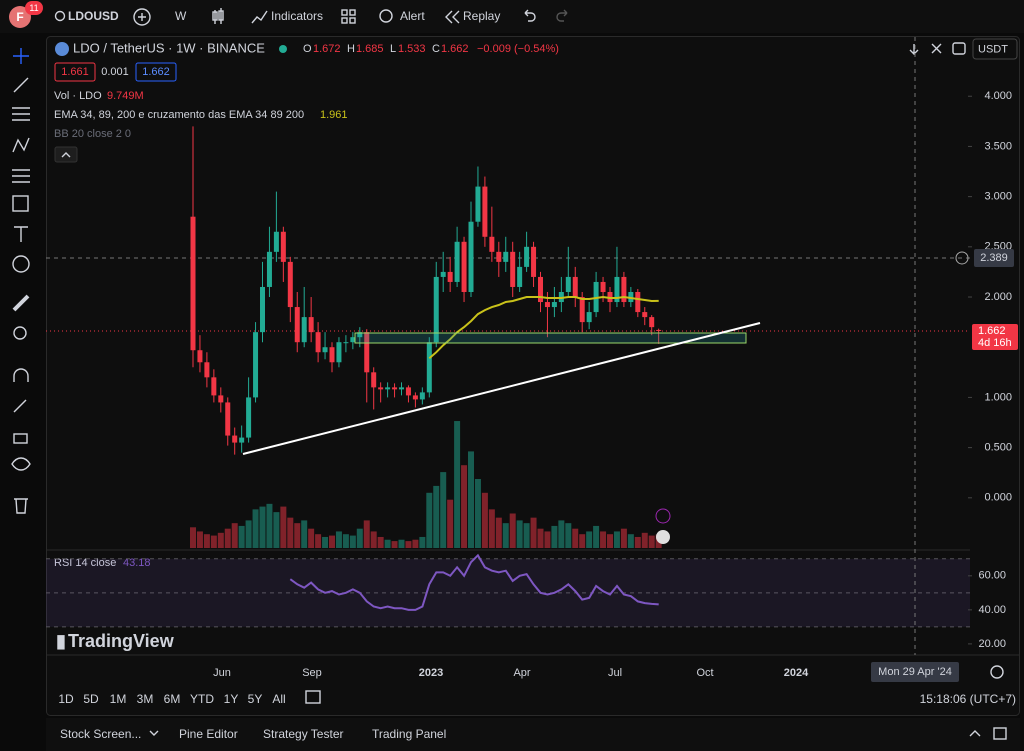 This screenshot has width=1024, height=751. I want to click on avatar, so click(20, 17).